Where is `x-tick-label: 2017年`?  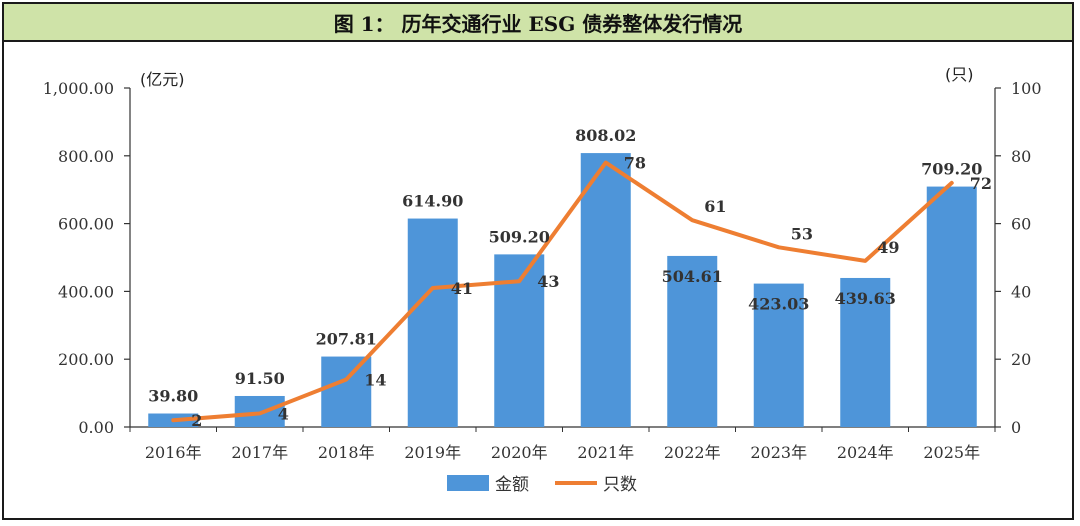
x-tick-label: 2017年 is located at coordinates (259, 452).